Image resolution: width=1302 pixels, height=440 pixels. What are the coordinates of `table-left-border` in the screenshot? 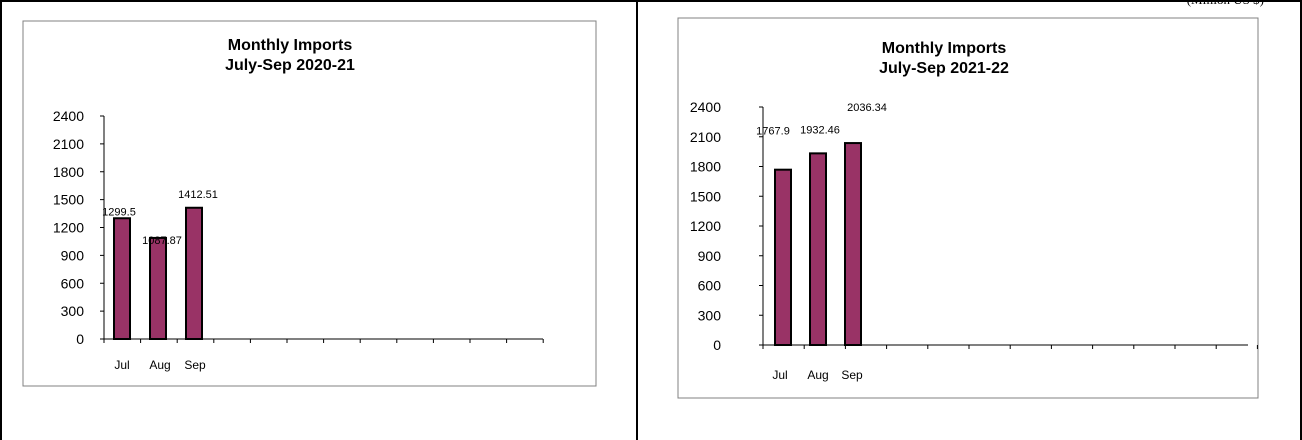 It's located at (1, 220).